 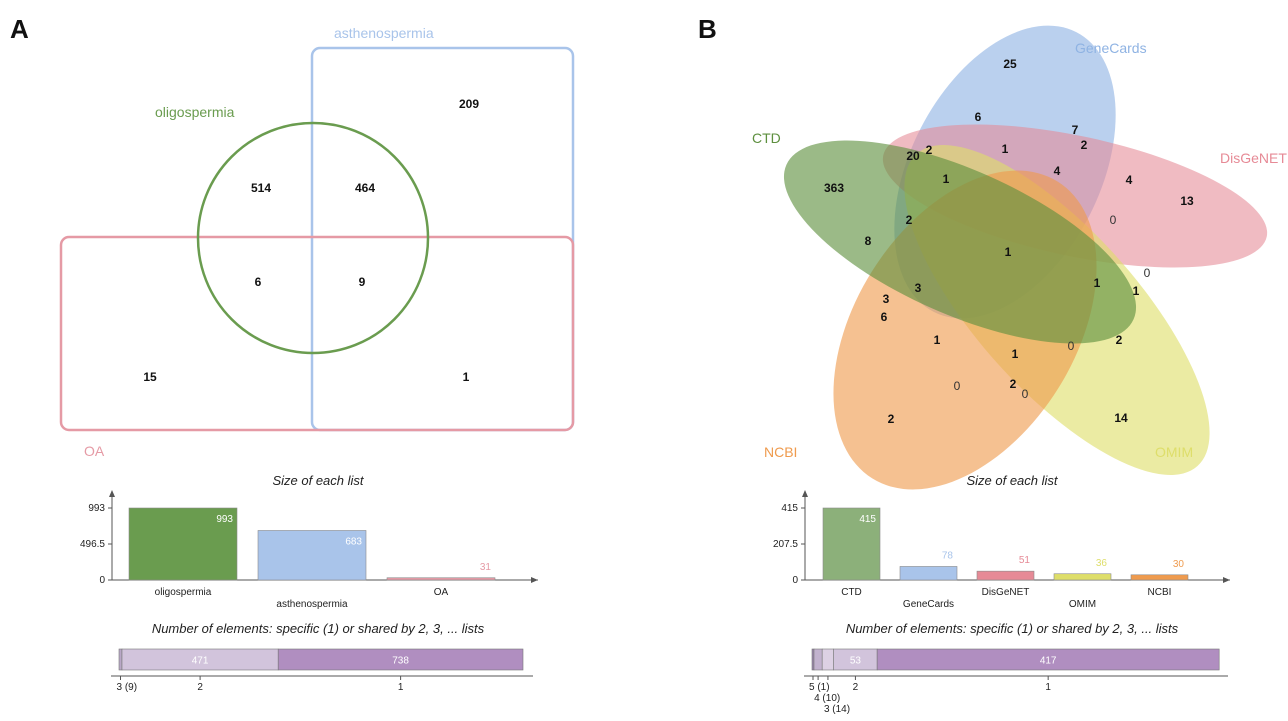 What do you see at coordinates (1082, 604) in the screenshot?
I see `x-tick-label: OMIM` at bounding box center [1082, 604].